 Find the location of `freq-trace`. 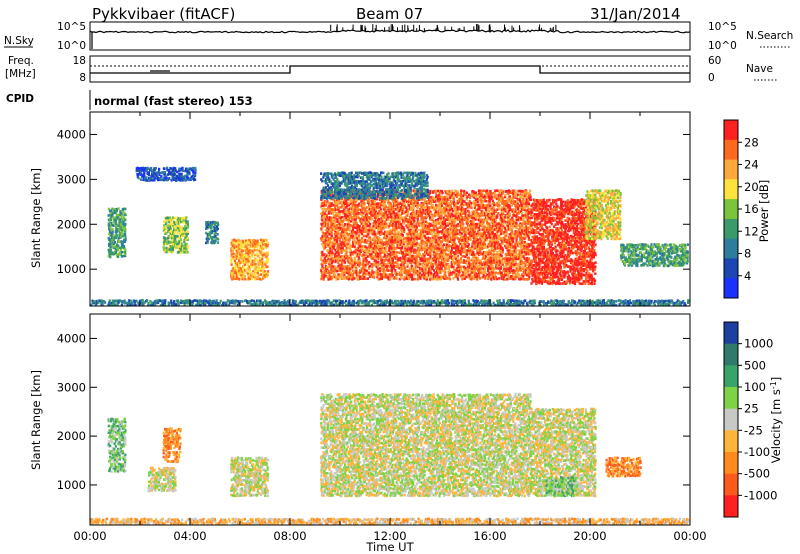

freq-trace is located at coordinates (390, 69).